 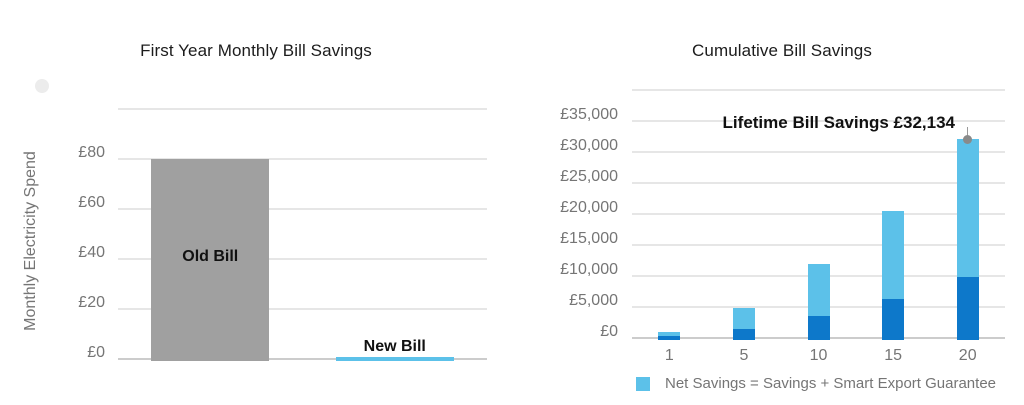 I want to click on annotation-marker-dot, so click(x=968, y=139).